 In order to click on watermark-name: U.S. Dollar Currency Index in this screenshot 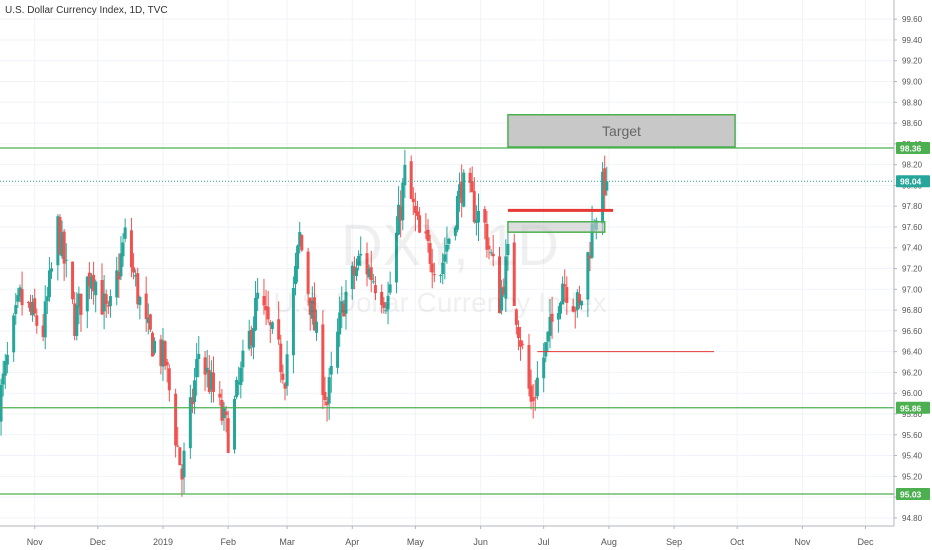, I will do `click(439, 302)`.